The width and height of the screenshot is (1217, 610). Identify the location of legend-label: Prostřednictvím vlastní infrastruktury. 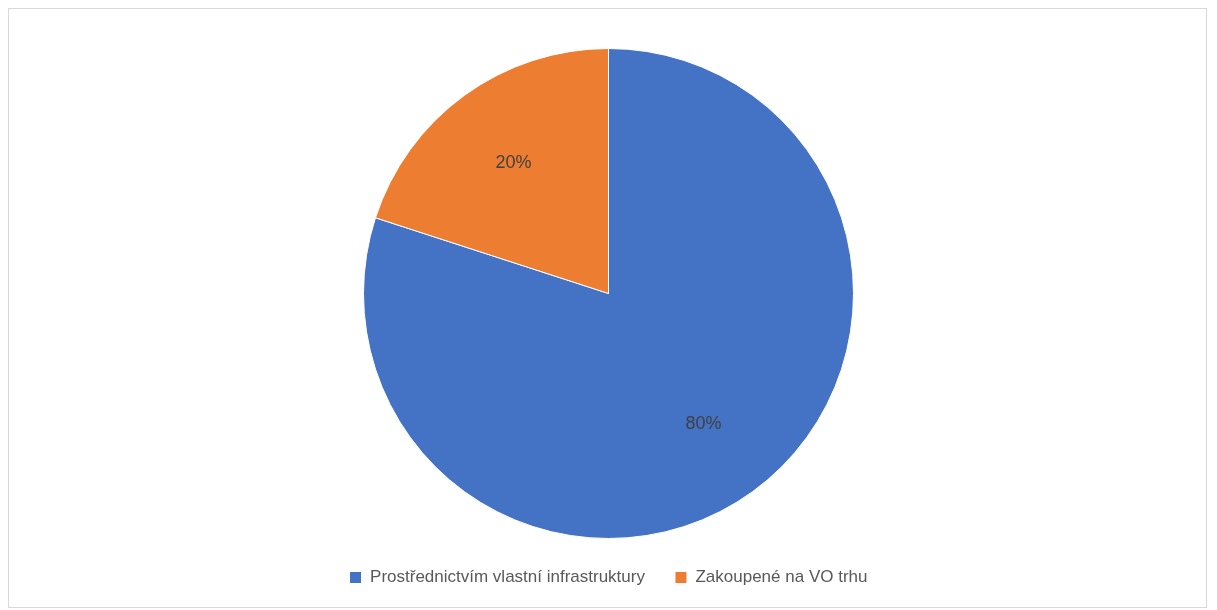
(508, 577).